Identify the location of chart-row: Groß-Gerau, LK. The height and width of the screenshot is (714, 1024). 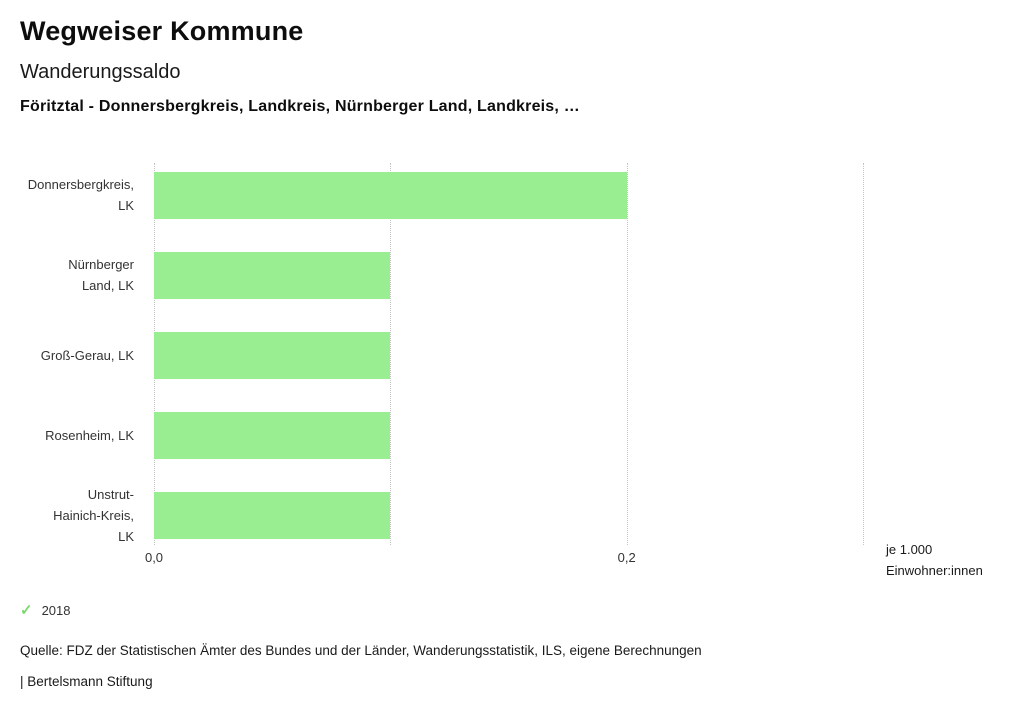
(512, 355).